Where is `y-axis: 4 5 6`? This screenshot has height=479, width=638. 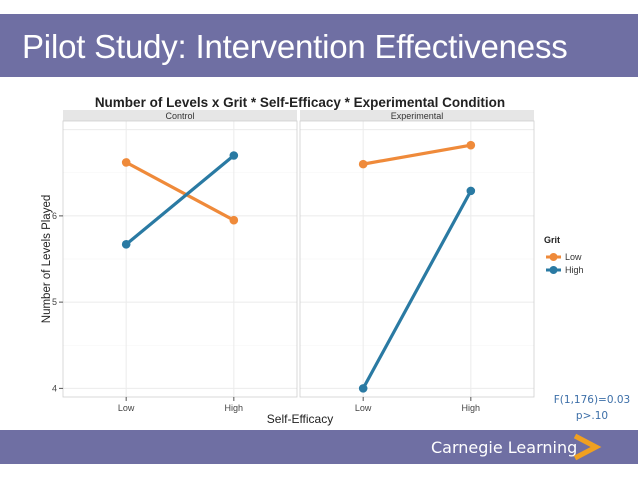
y-axis: 4 5 6 is located at coordinates (57, 302).